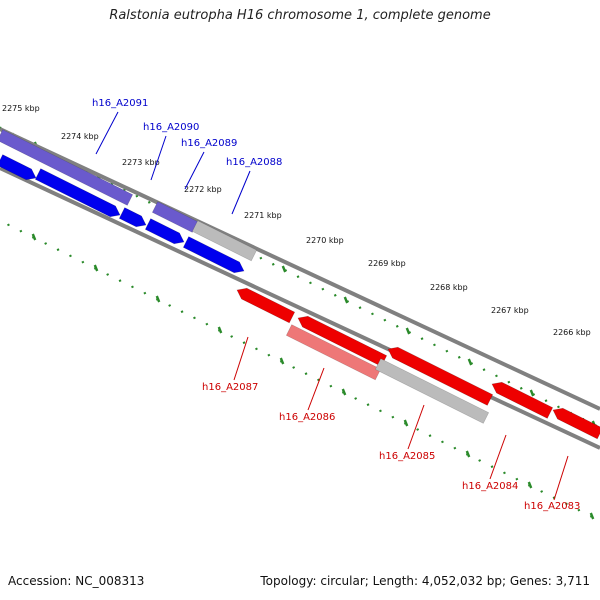 The width and height of the screenshot is (600, 600). Describe the element at coordinates (76, 581) in the screenshot. I see `accession-text: Accession: NC_008313` at that location.